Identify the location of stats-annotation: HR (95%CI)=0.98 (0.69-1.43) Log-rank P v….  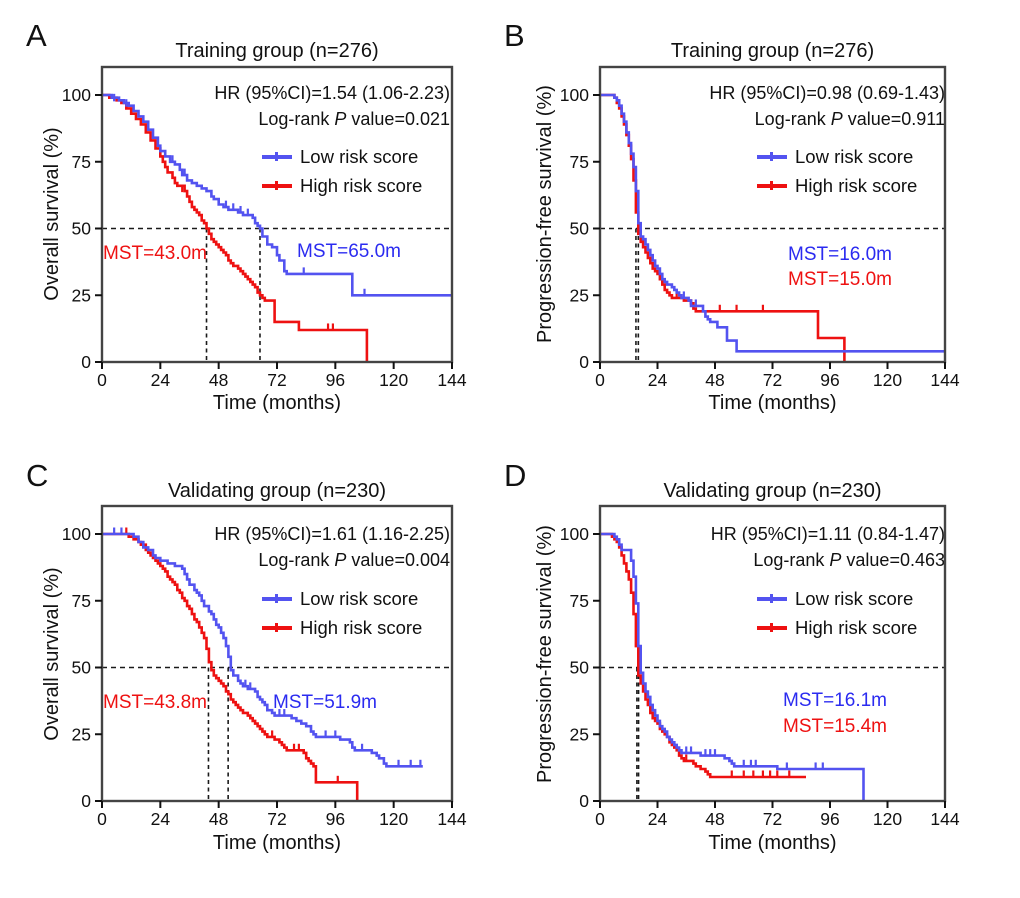
(784, 106).